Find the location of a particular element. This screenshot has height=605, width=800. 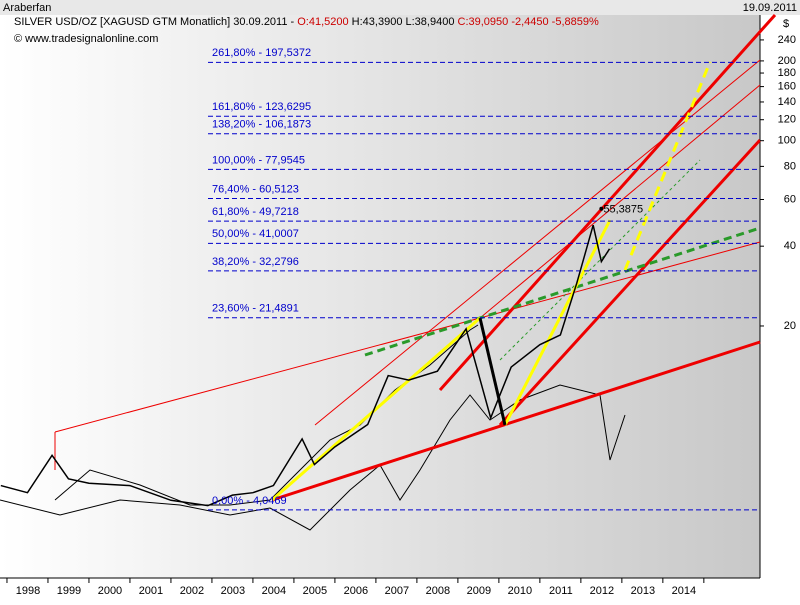

x-tick-label: 2004 is located at coordinates (274, 591).